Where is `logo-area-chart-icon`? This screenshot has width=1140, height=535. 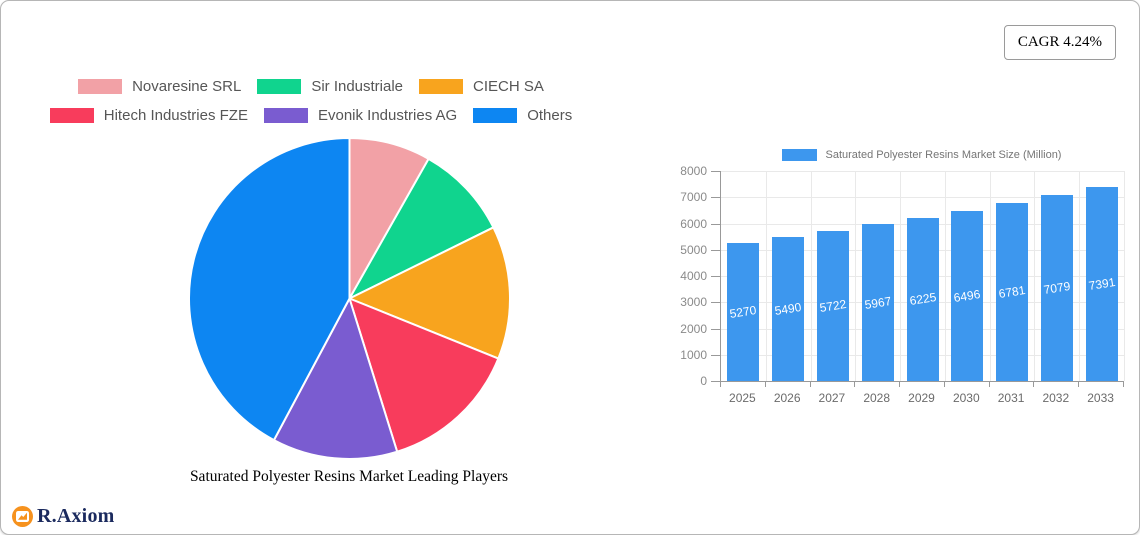
logo-area-chart-icon is located at coordinates (22, 516).